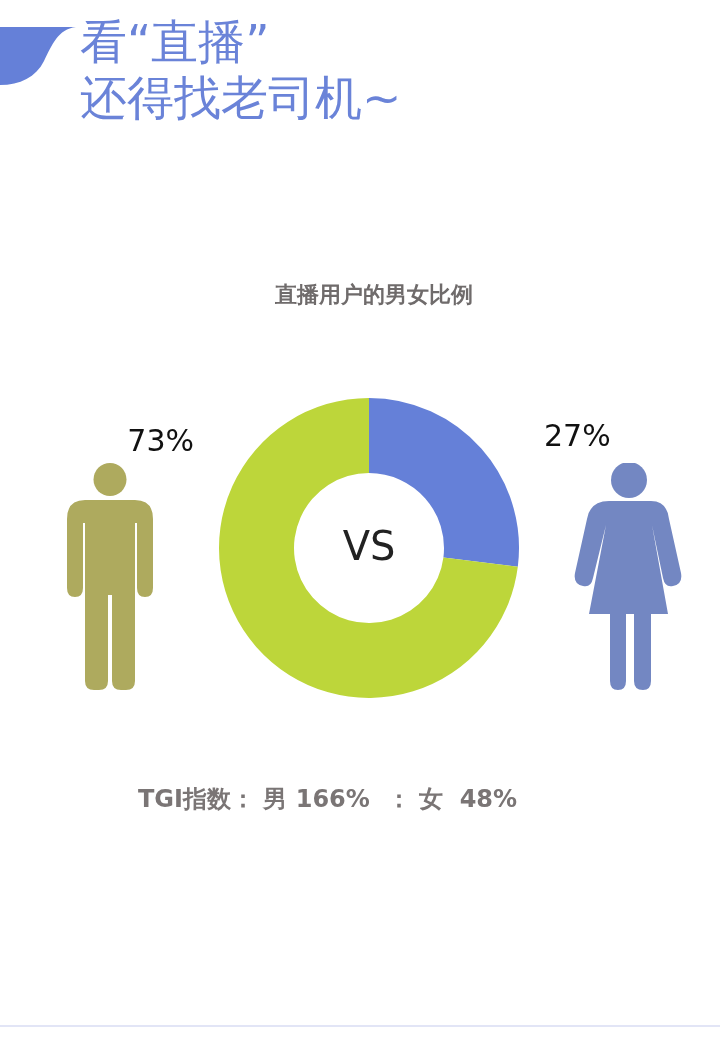  Describe the element at coordinates (369, 546) in the screenshot. I see `text: VS` at that location.